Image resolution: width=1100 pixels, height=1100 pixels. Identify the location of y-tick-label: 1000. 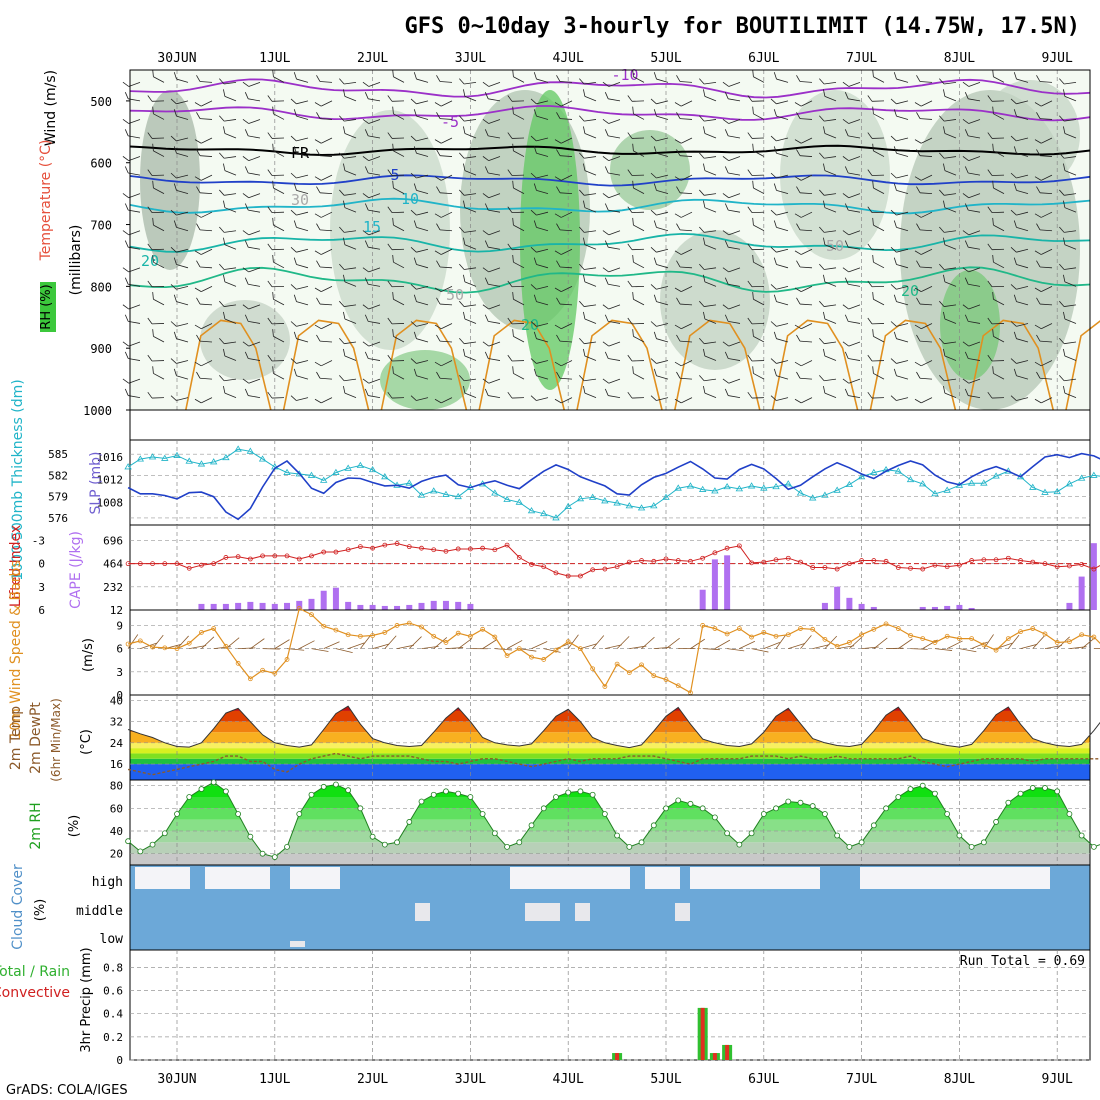
(97, 411).